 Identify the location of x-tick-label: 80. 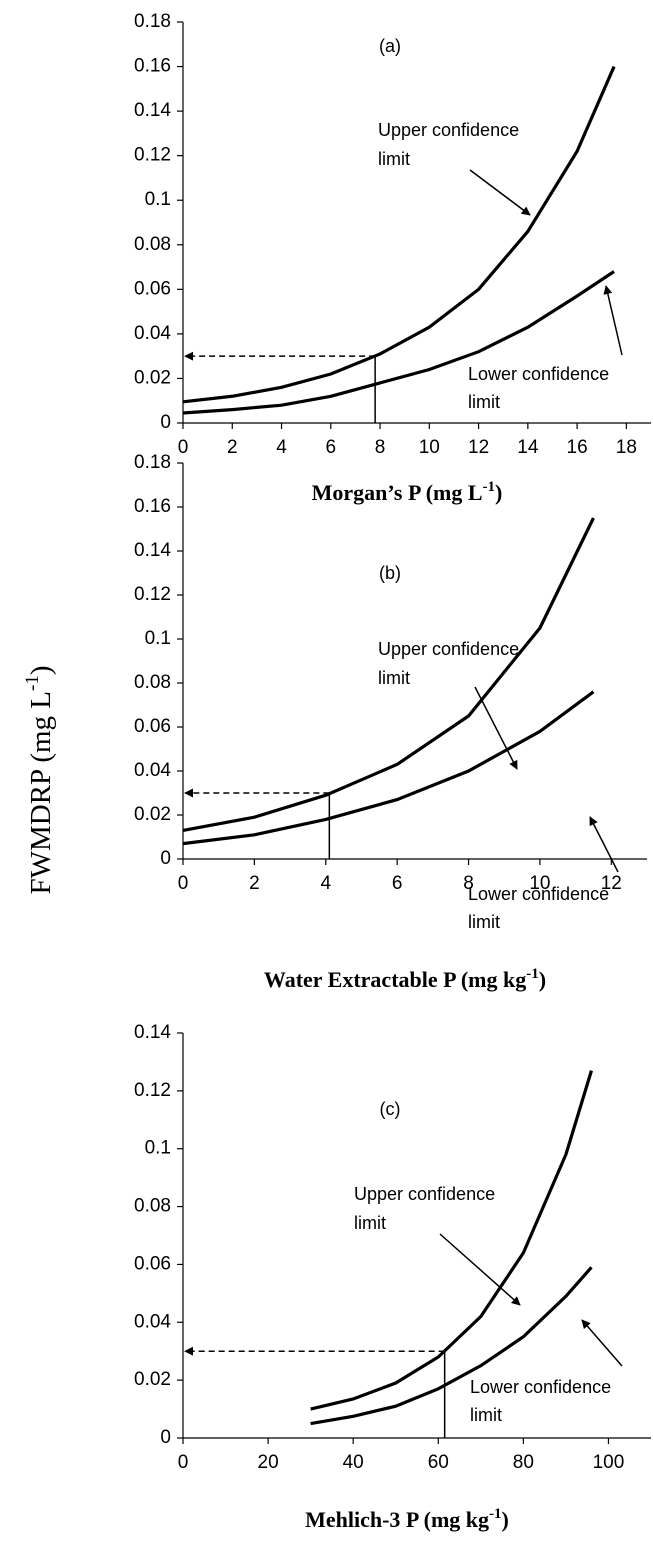
(523, 1462).